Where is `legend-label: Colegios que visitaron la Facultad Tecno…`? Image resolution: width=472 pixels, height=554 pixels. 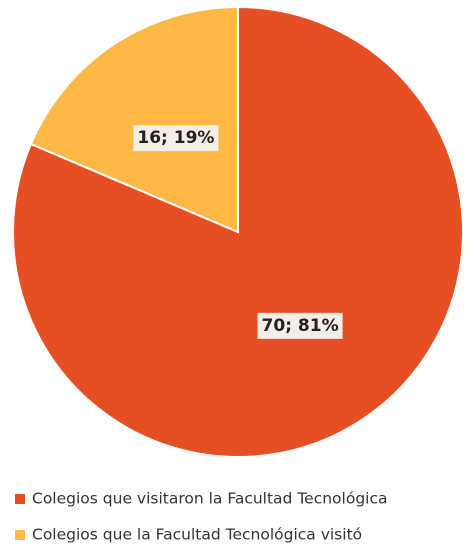
legend-label: Colegios que visitaron la Facultad Tecno… is located at coordinates (209, 499).